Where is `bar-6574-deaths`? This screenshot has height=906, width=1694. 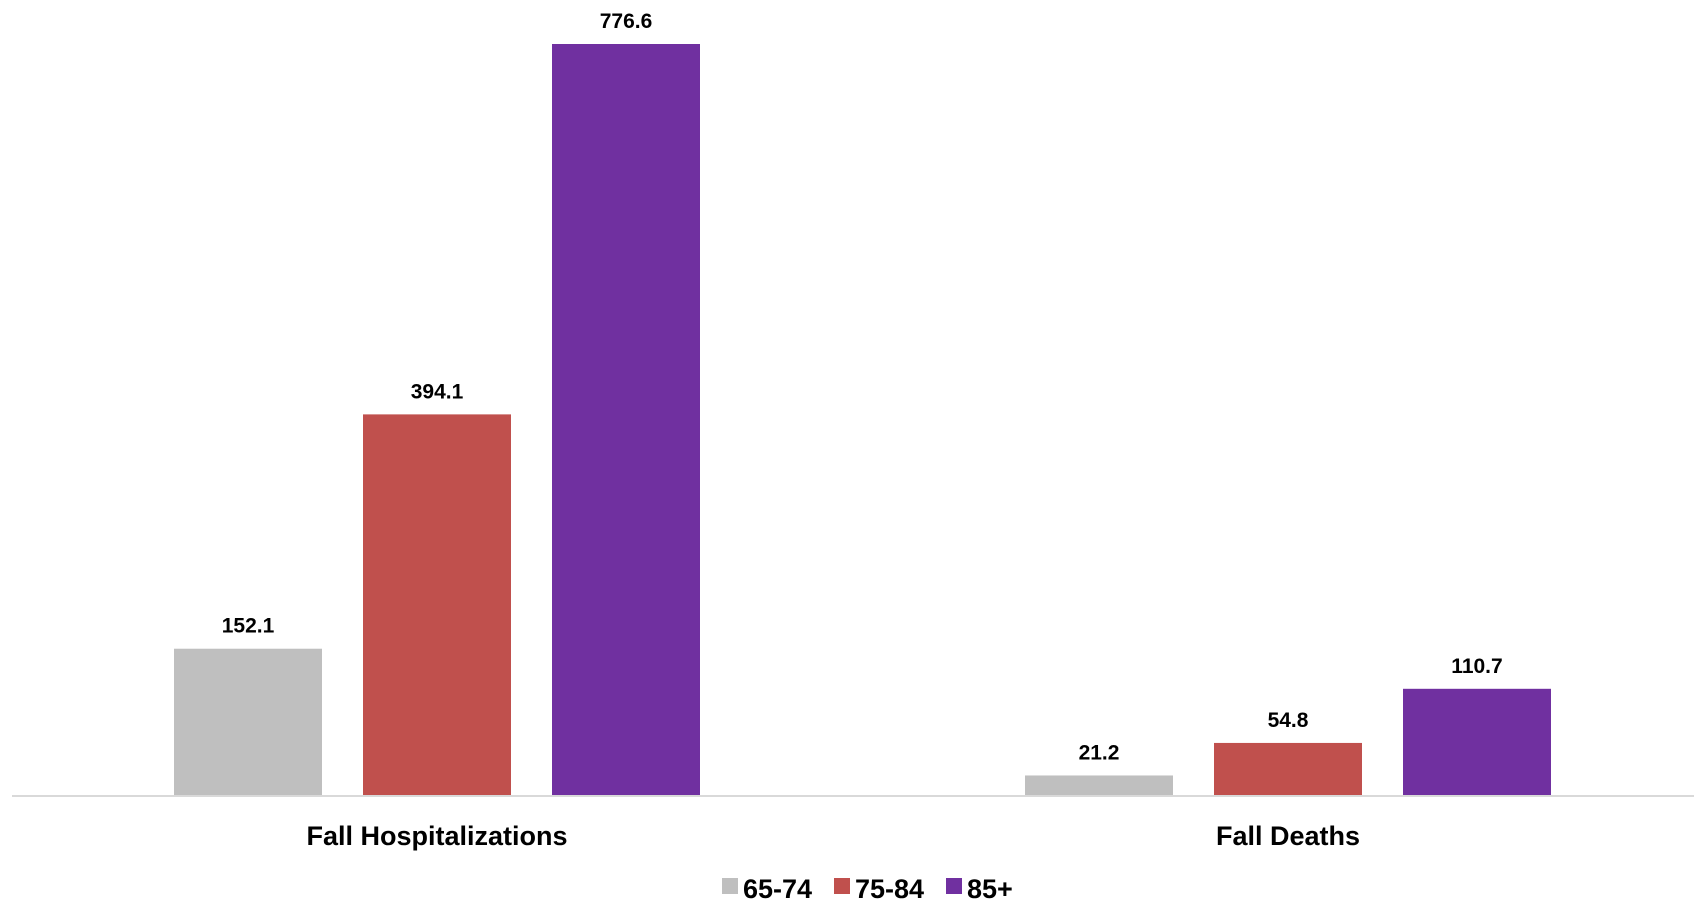
bar-6574-deaths is located at coordinates (1099, 785).